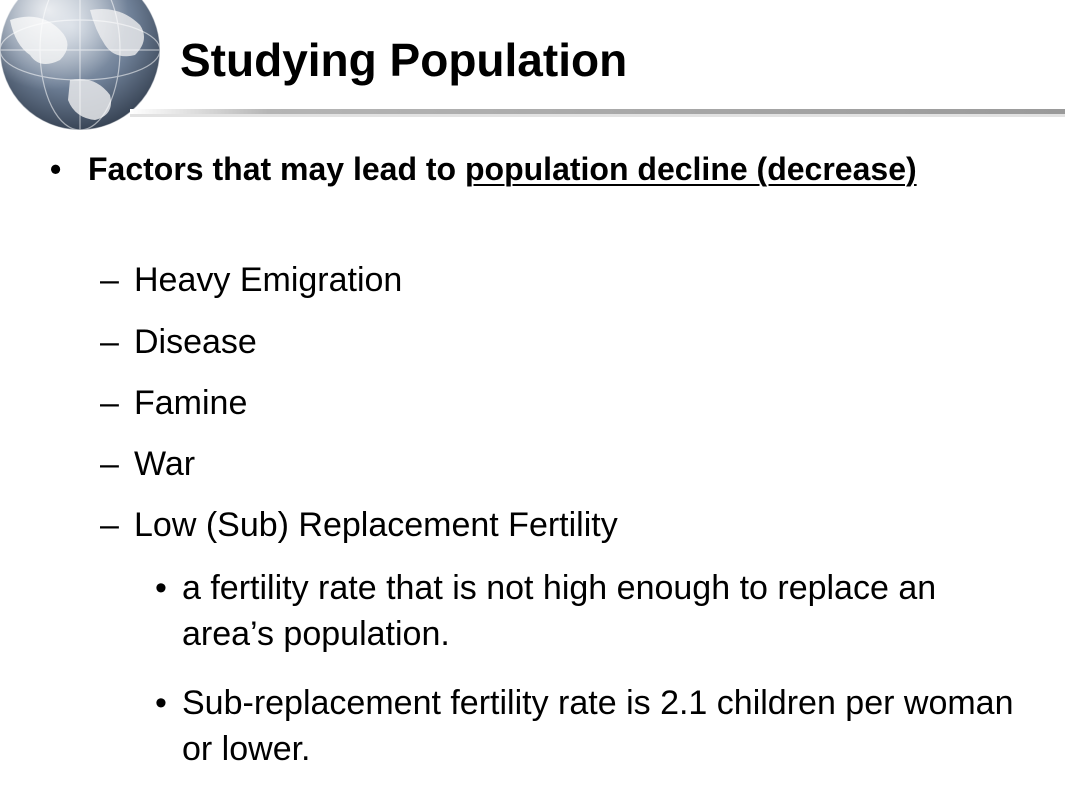 The height and width of the screenshot is (796, 1065). I want to click on list-item: – War, so click(147, 464).